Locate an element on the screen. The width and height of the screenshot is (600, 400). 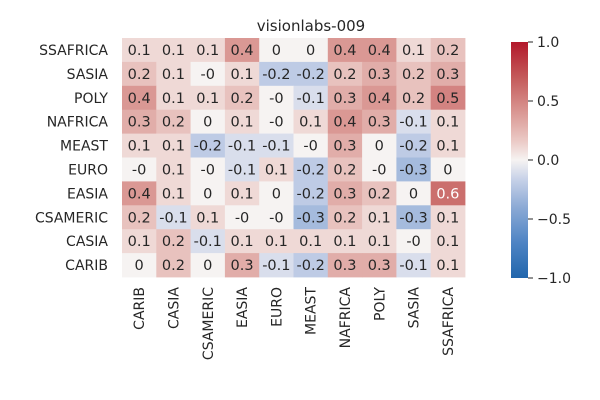
colorbar-tick-label: 0.5 is located at coordinates (548, 102).